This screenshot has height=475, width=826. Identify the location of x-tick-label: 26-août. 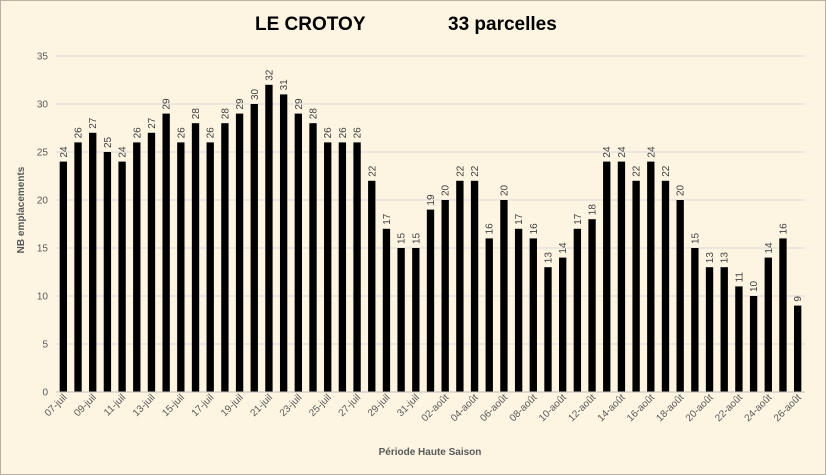
(788, 408).